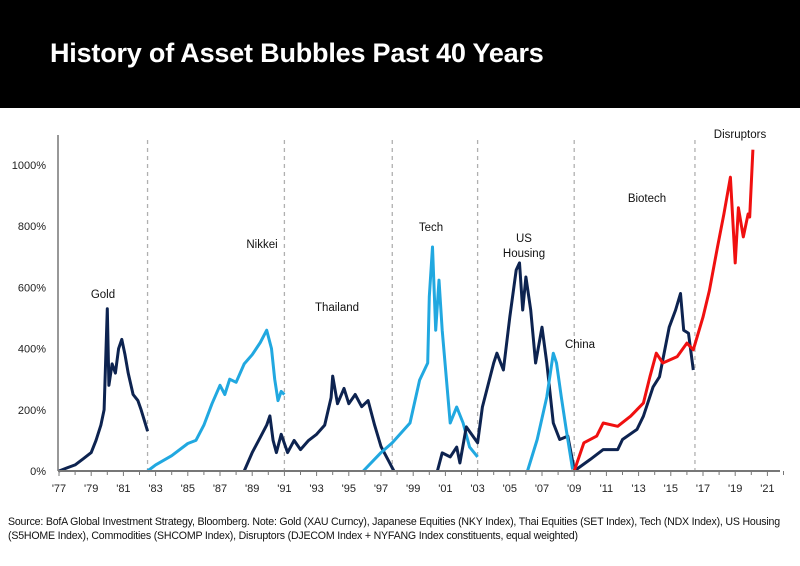 The height and width of the screenshot is (566, 800). I want to click on x-tick-label: '19, so click(735, 489).